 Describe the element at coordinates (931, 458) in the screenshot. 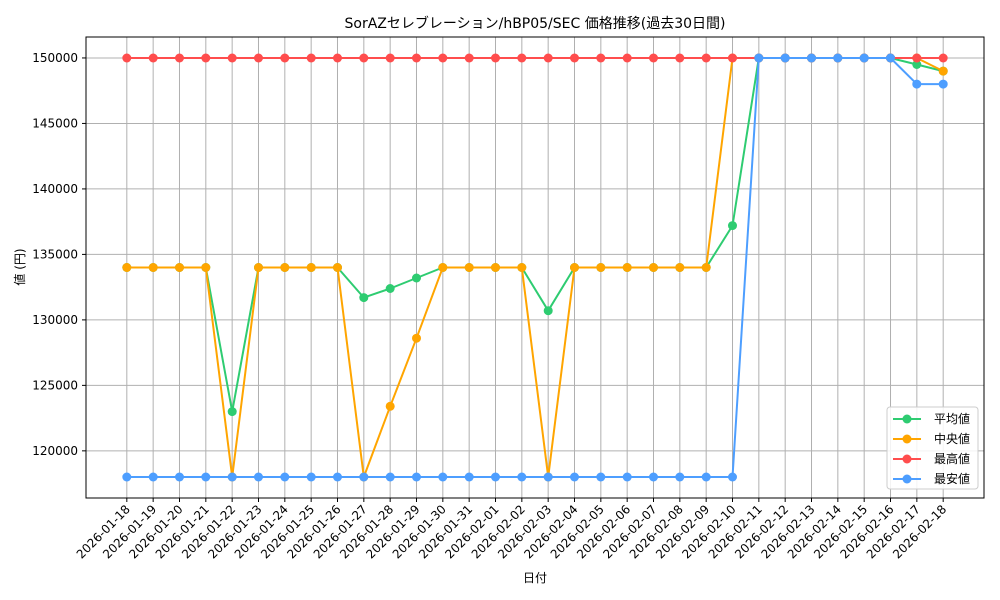

I see `legend-item: 最高値` at that location.